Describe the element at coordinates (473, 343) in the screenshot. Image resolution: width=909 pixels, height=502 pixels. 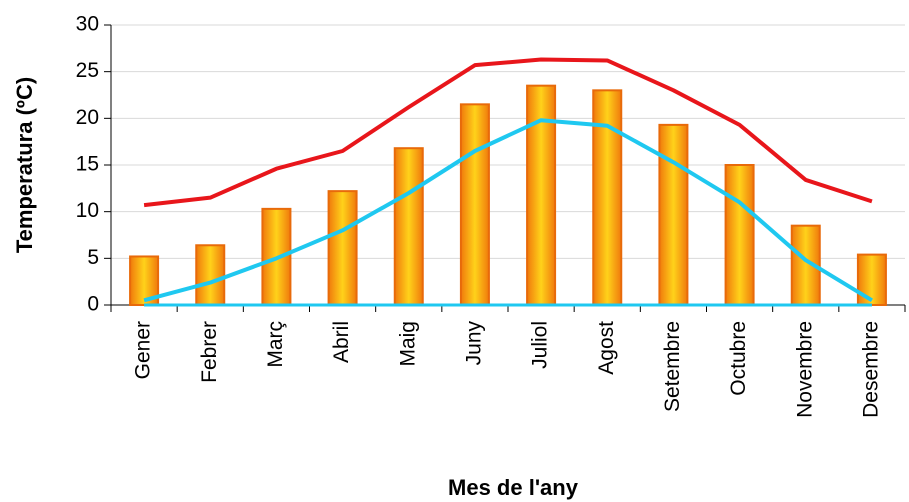
I see `x-tick-label: Juny` at that location.